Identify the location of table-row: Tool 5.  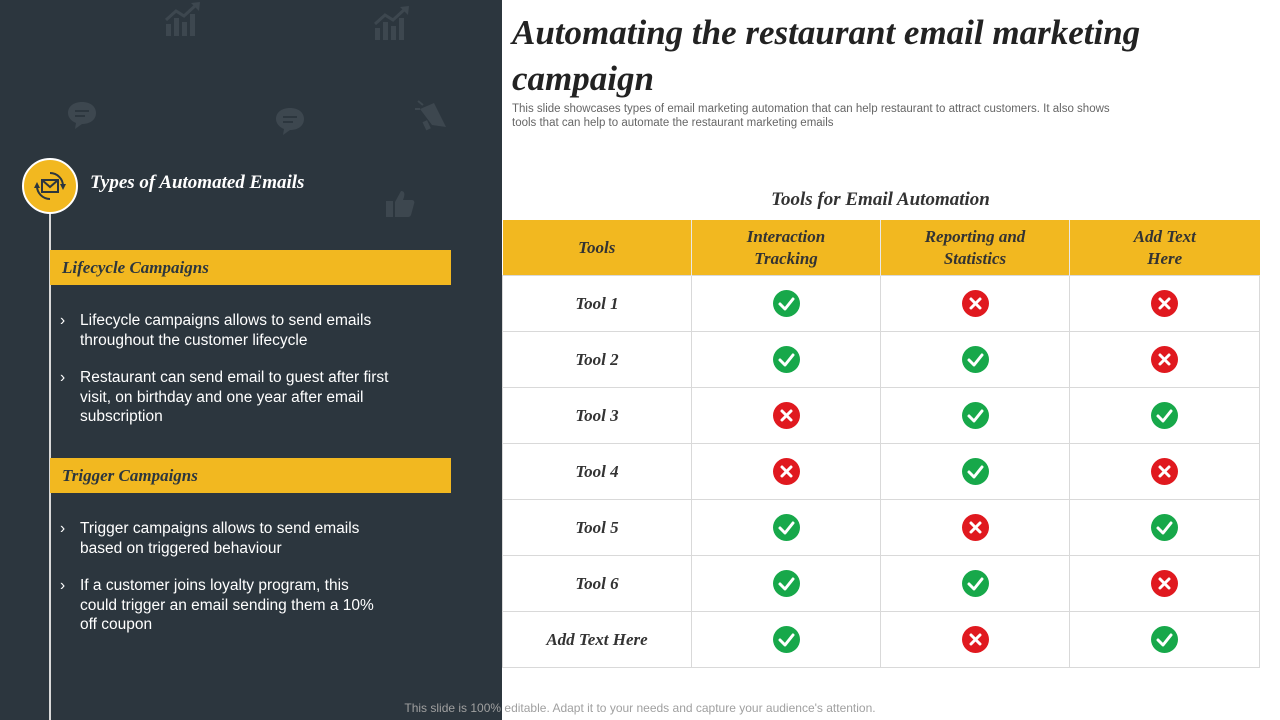
(881, 527).